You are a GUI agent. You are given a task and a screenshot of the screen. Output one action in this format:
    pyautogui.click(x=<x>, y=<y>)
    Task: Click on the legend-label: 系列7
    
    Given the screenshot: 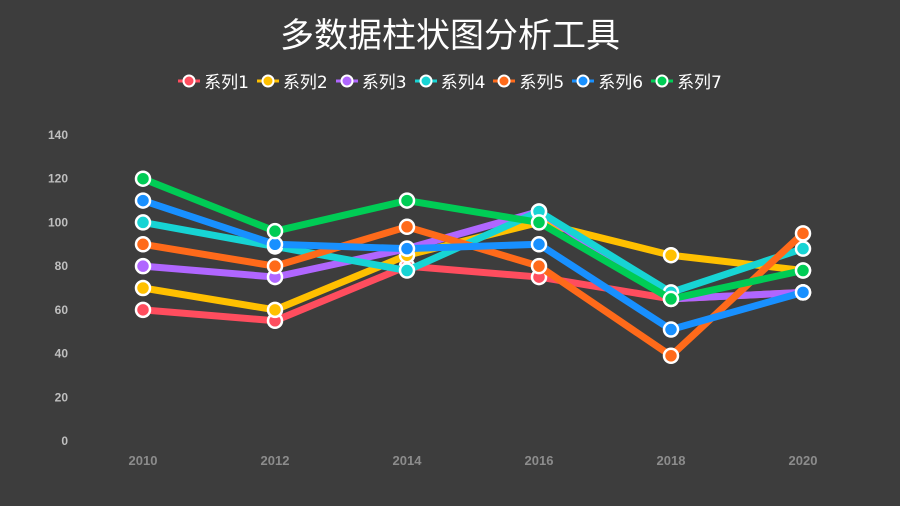 What is the action you would take?
    pyautogui.click(x=699, y=83)
    